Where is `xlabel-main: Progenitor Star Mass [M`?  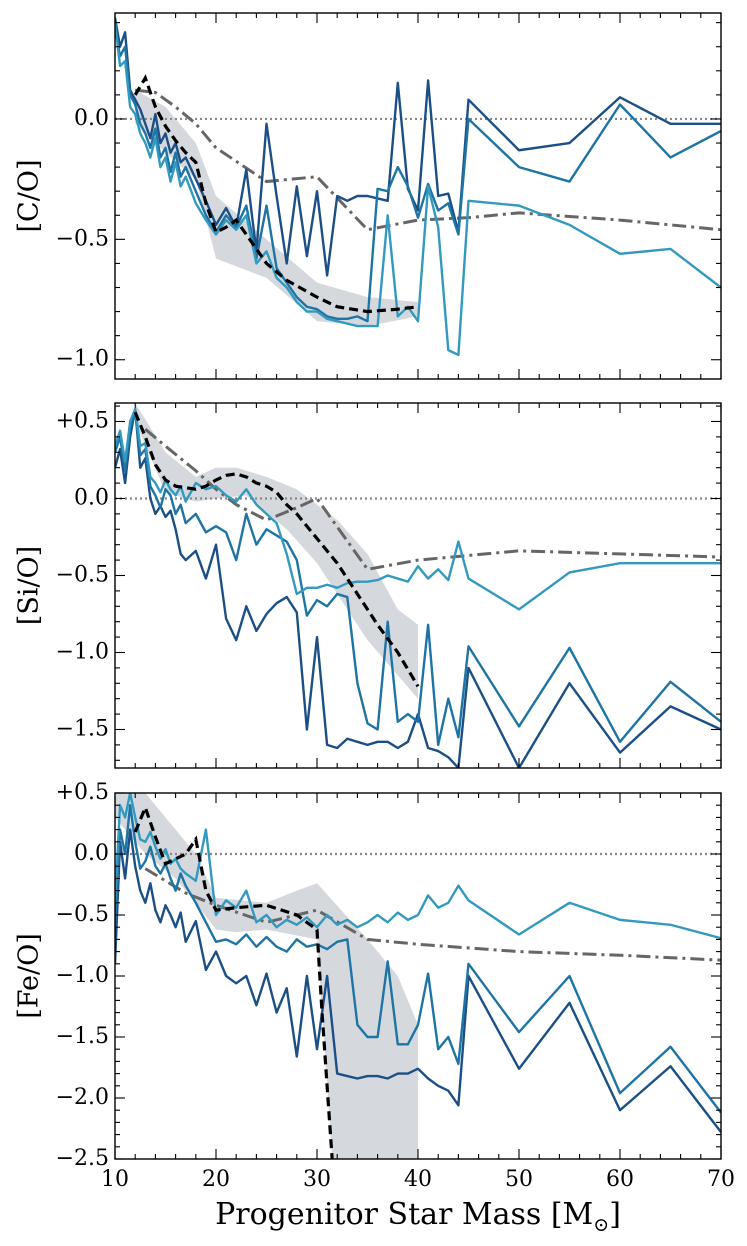 xlabel-main: Progenitor Star Mass [M is located at coordinates (404, 1214).